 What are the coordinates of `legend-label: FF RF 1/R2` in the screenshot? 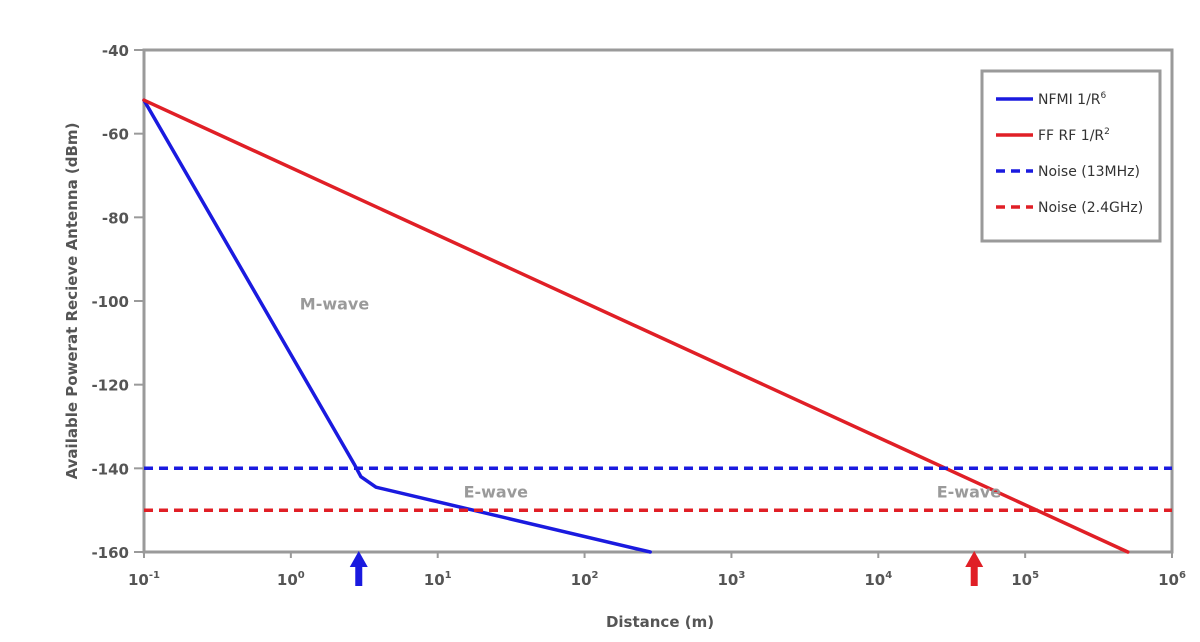 It's located at (1074, 135).